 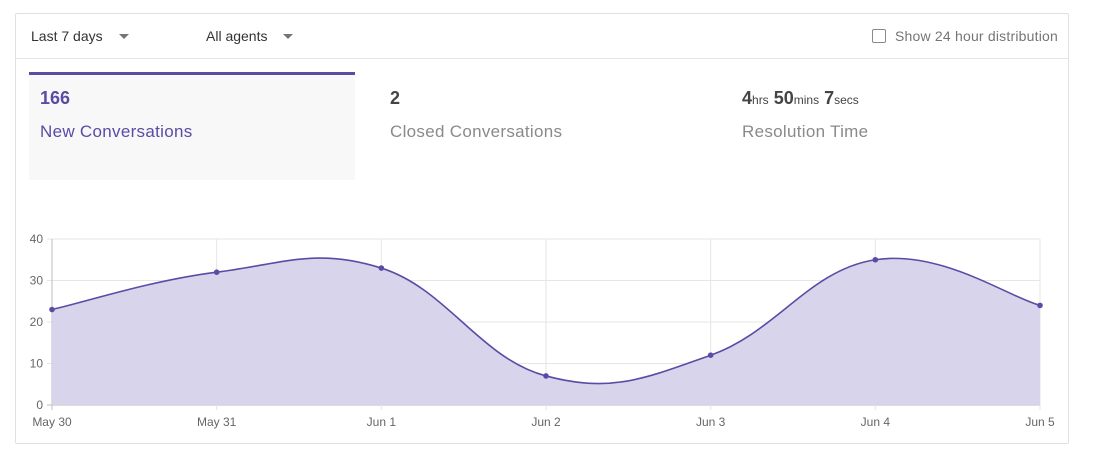 I want to click on y-tick-label: 30, so click(x=37, y=281).